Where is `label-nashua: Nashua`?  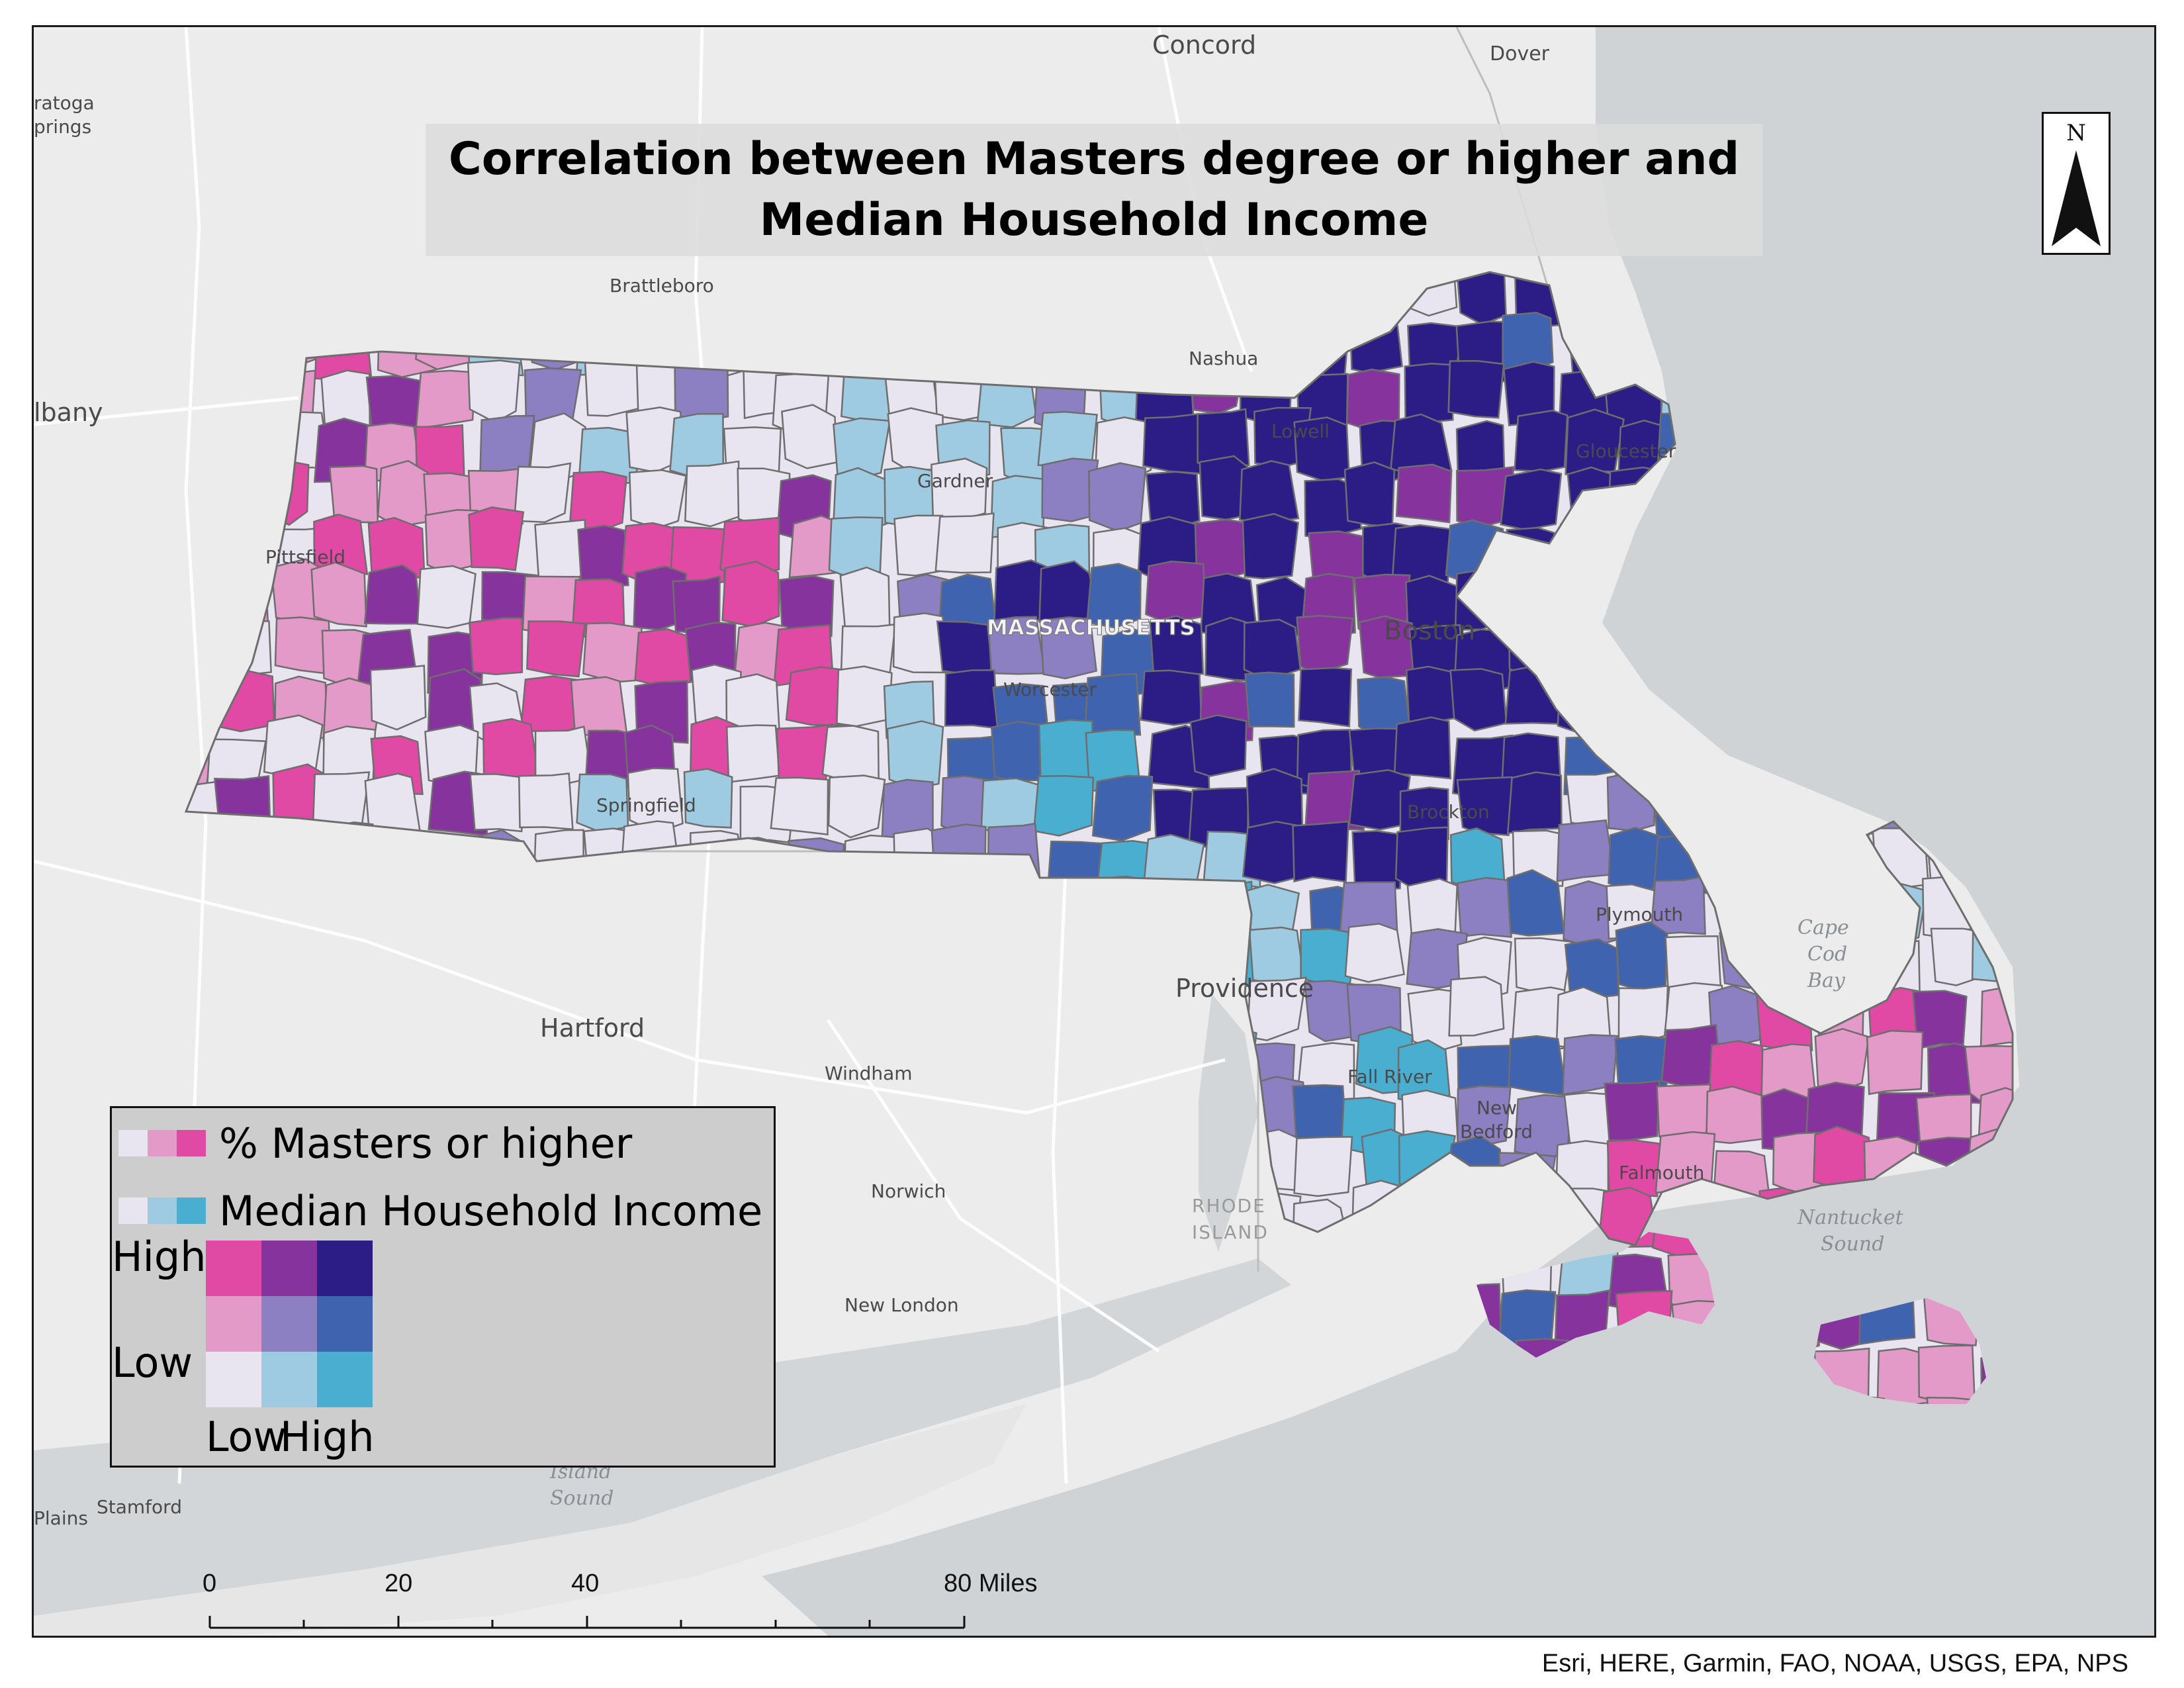
label-nashua: Nashua is located at coordinates (1223, 358).